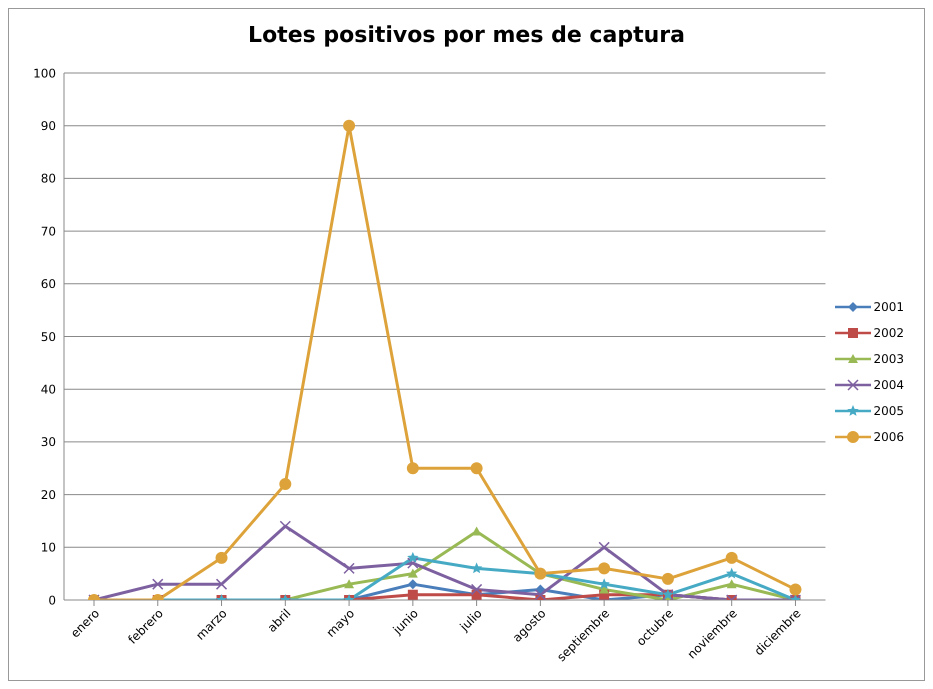 Image resolution: width=933 pixels, height=689 pixels. What do you see at coordinates (888, 411) in the screenshot?
I see `legend-label: 2005` at bounding box center [888, 411].